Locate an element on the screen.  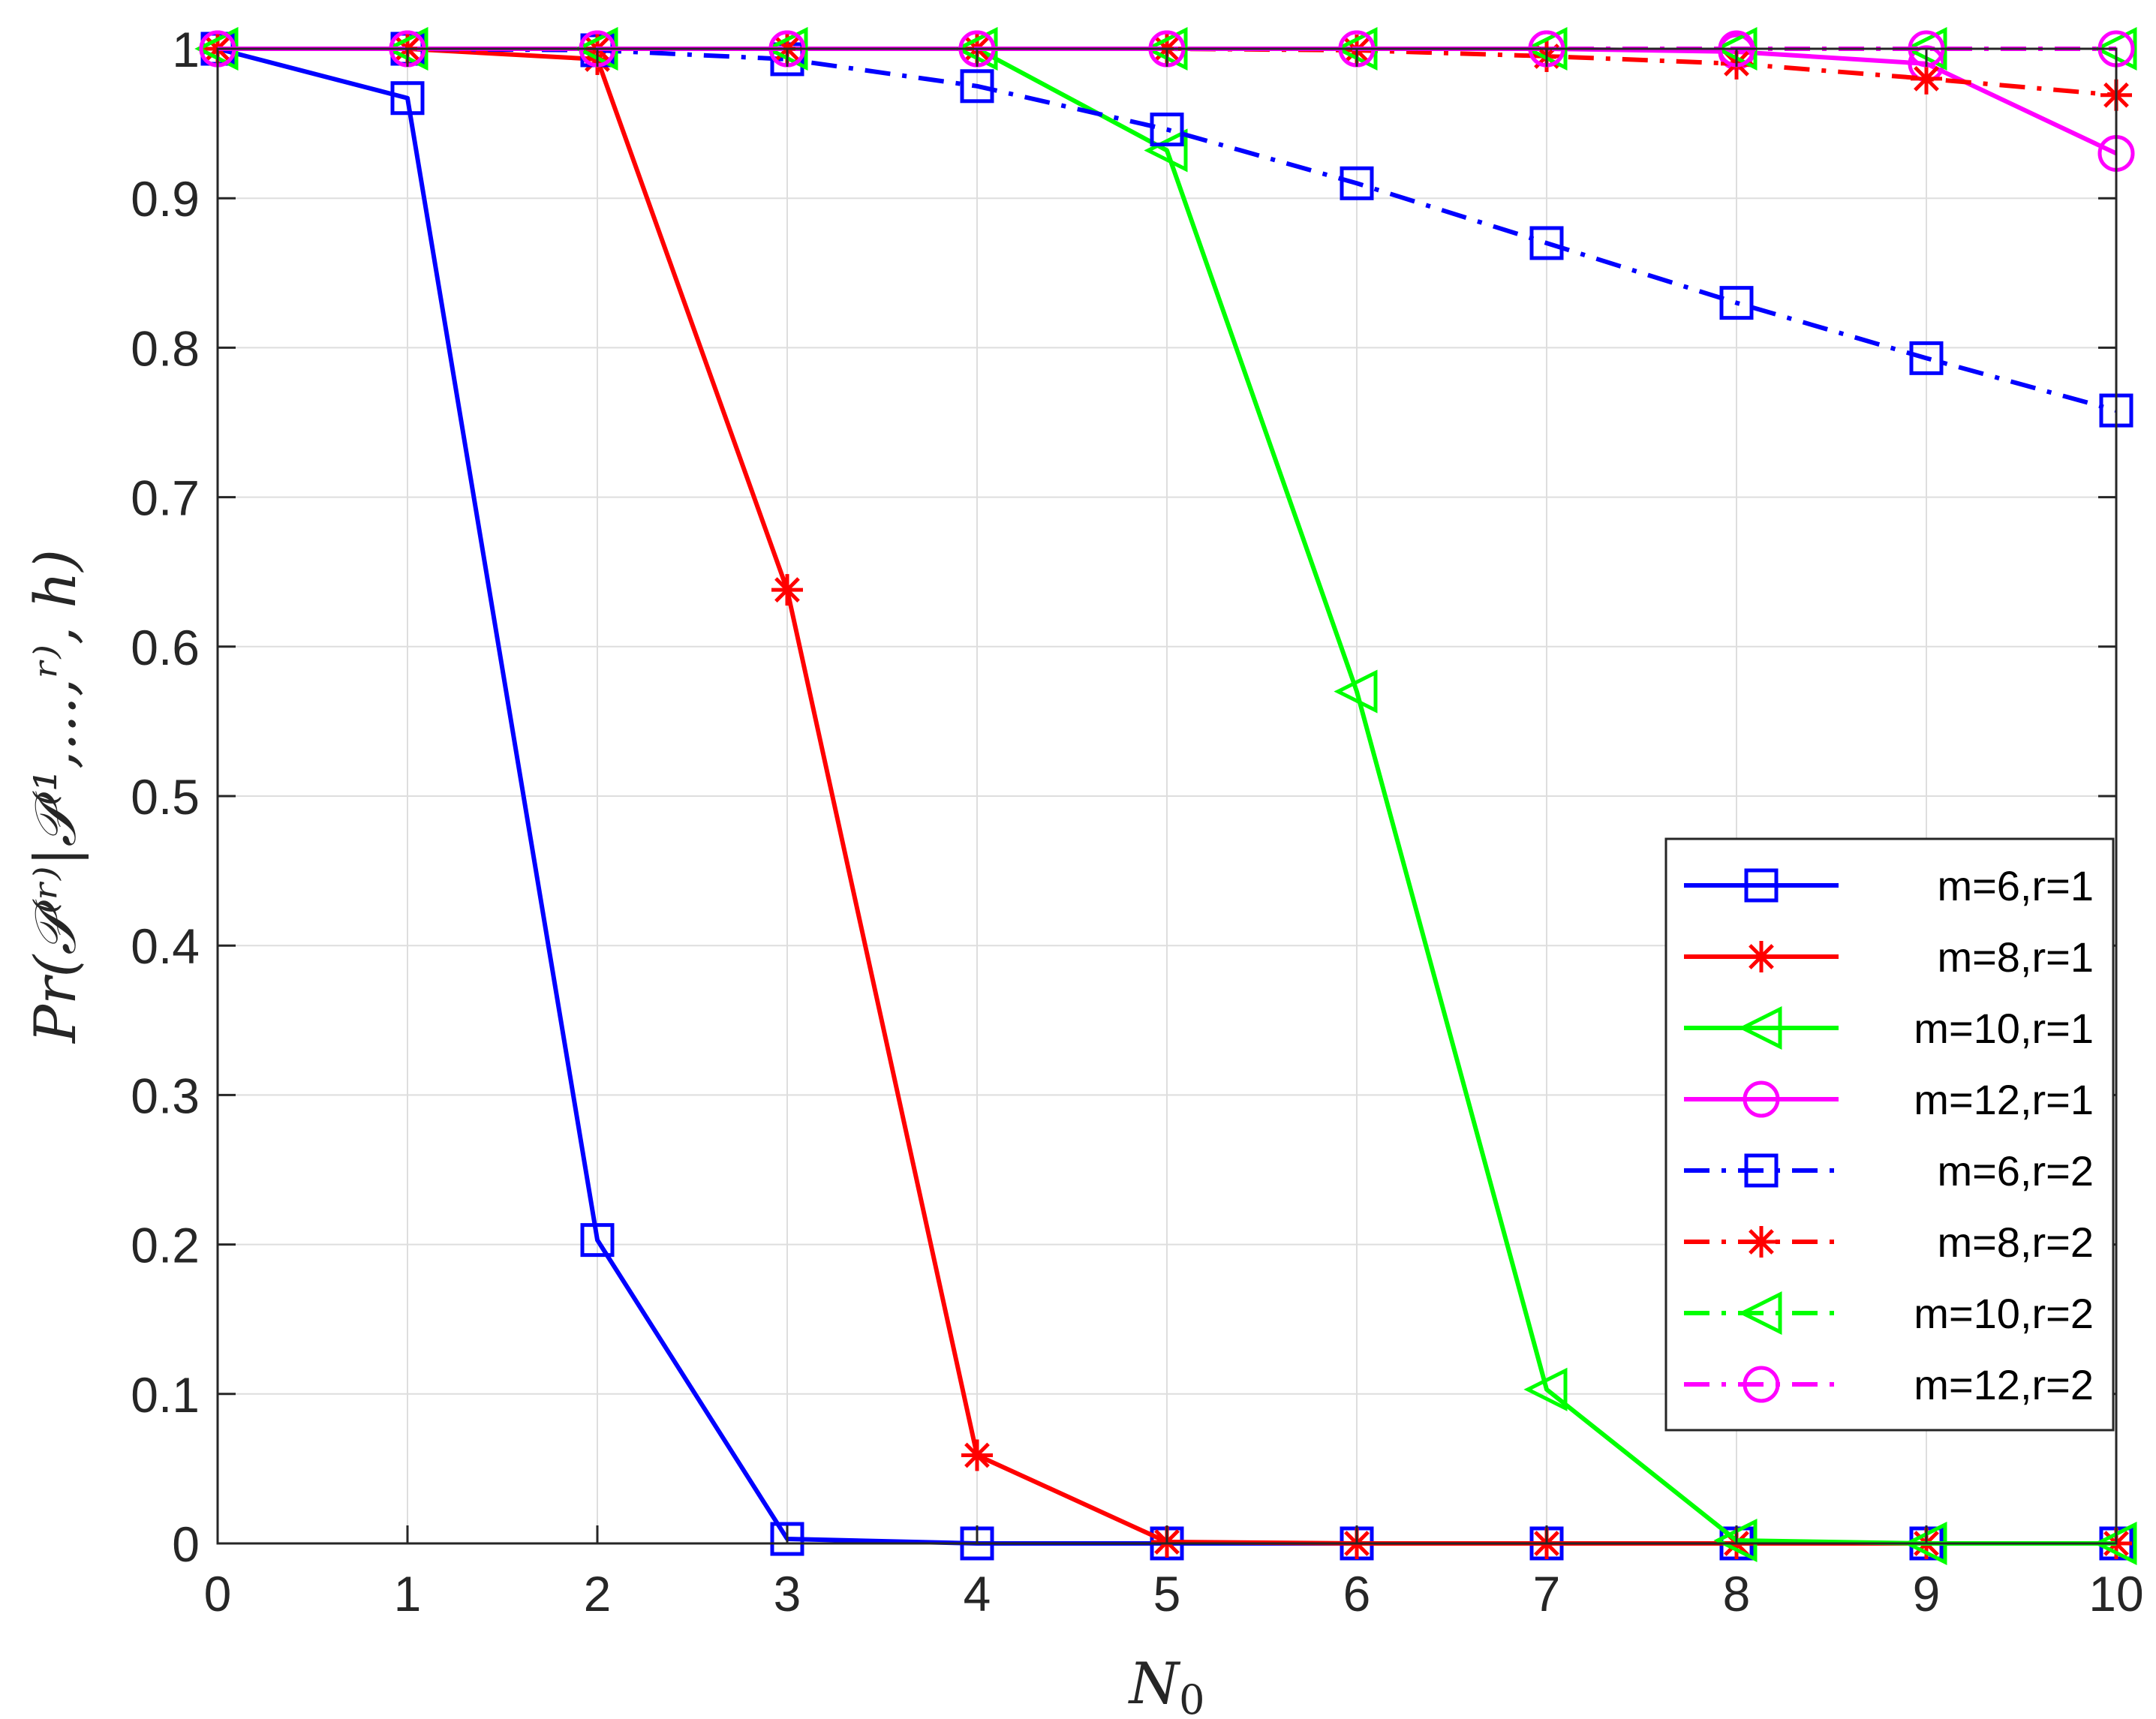
y-tick-label: 1 is located at coordinates (186, 49).